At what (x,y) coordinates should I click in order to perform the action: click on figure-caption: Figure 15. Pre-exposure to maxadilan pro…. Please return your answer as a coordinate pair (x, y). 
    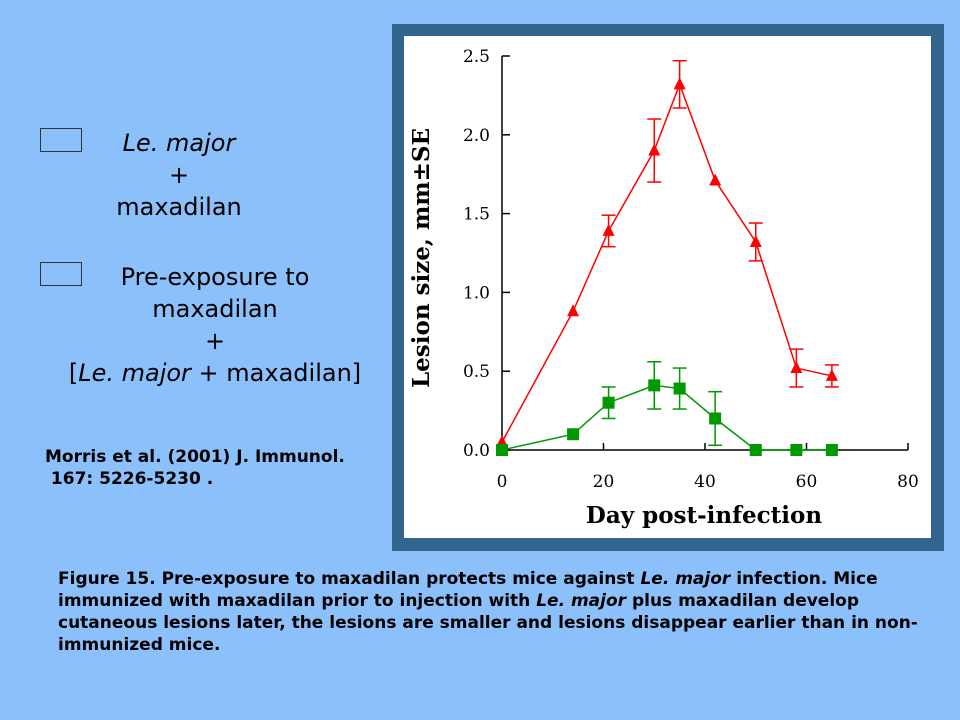
    Looking at the image, I should click on (488, 612).